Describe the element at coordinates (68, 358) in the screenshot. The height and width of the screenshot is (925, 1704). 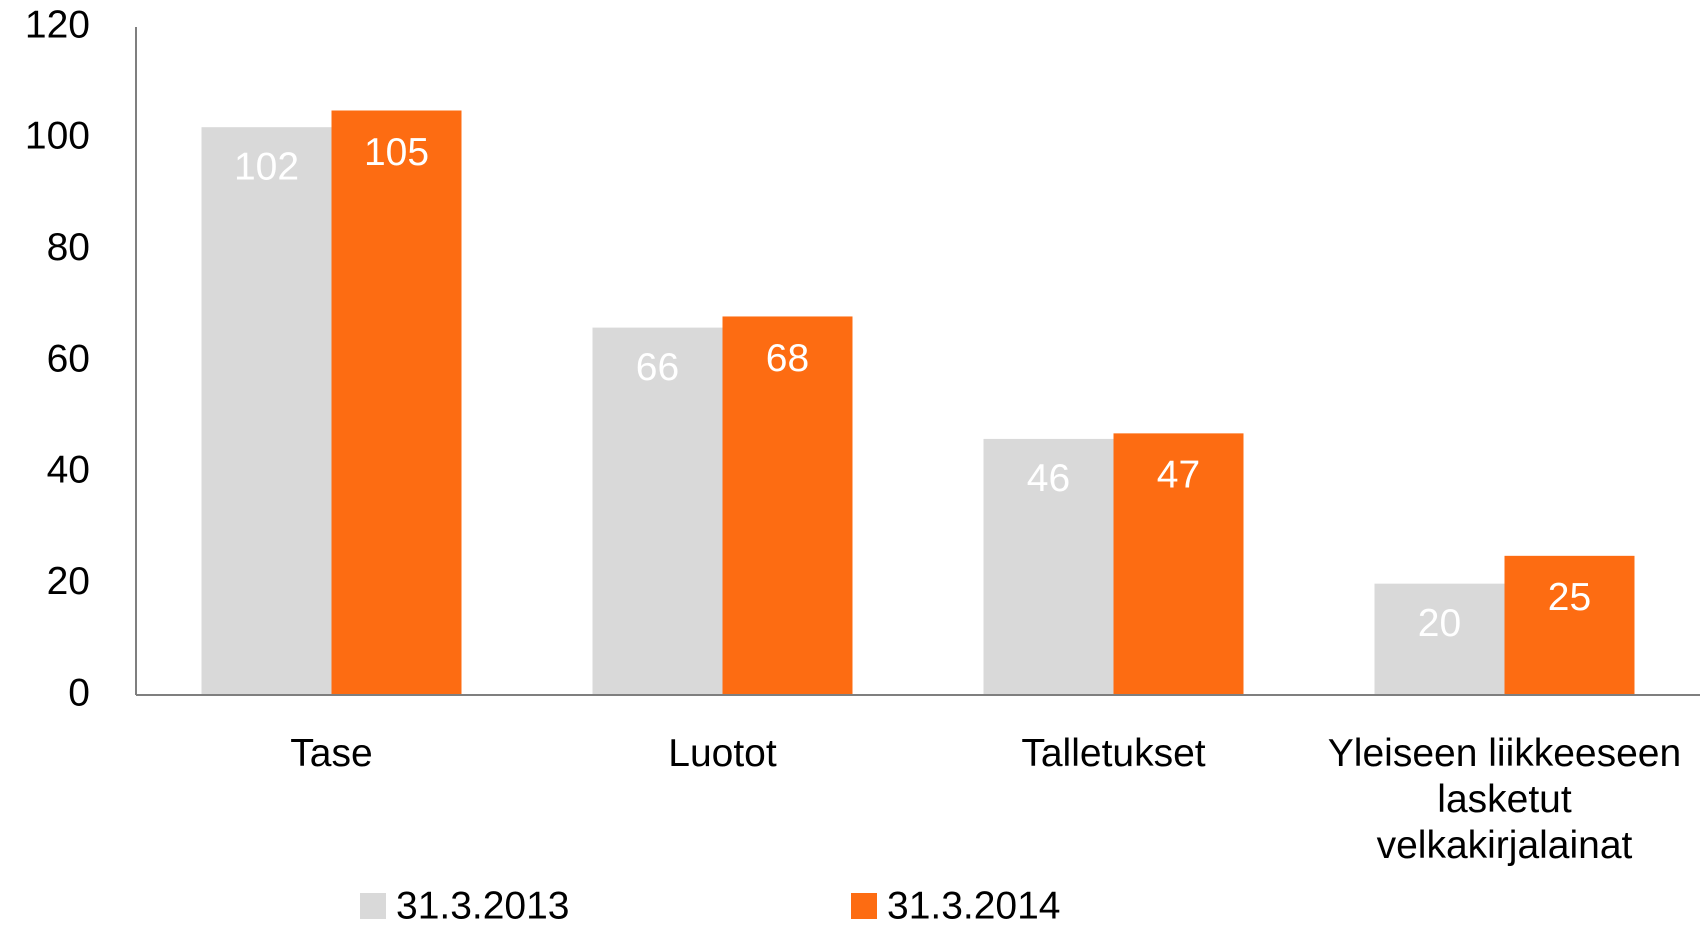
I see `y-tick-label: 60` at that location.